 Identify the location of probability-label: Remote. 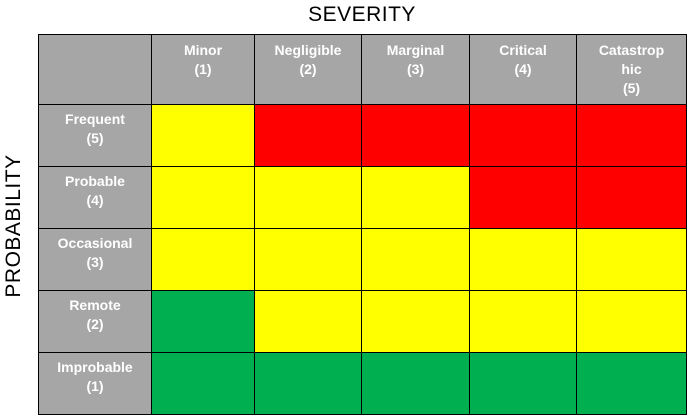
(95, 305).